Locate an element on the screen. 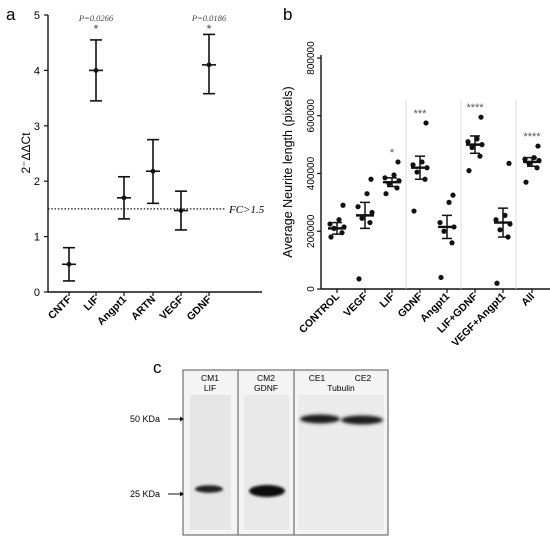  panel-b-significance-lif-gdnf: **** is located at coordinates (475, 108).